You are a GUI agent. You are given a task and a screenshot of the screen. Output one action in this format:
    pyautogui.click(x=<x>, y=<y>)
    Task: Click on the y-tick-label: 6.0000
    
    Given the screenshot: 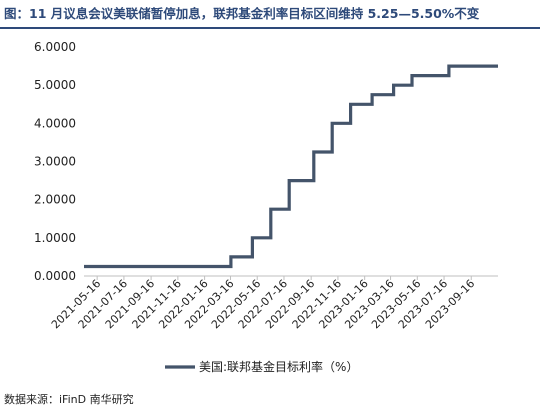 What is the action you would take?
    pyautogui.click(x=55, y=47)
    